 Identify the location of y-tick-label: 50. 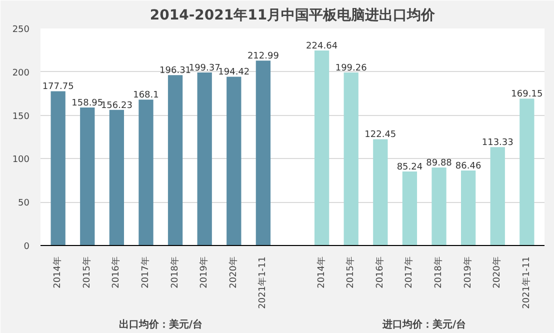
(24, 203).